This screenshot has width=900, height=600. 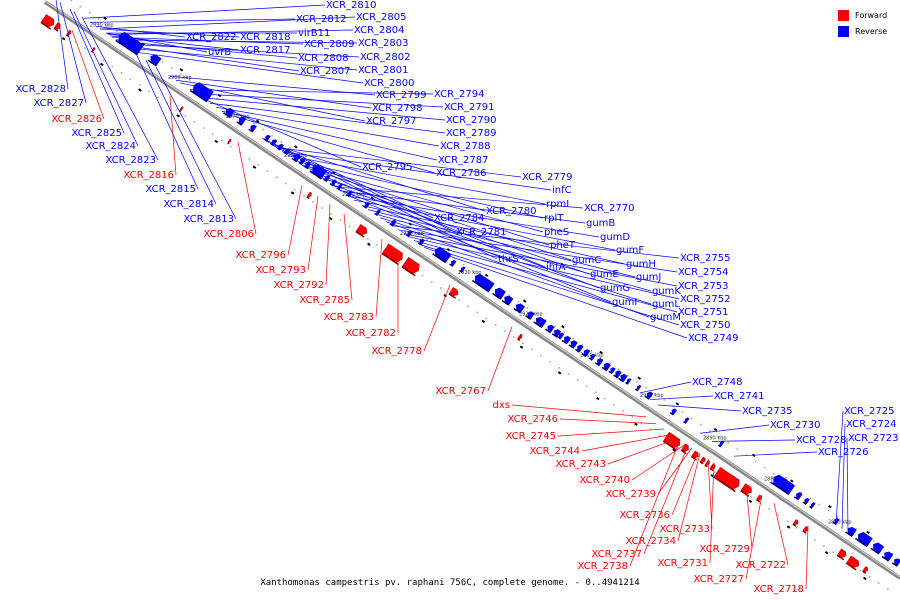 What do you see at coordinates (379, 30) in the screenshot?
I see `gene-label-reverse: XCR_2804` at bounding box center [379, 30].